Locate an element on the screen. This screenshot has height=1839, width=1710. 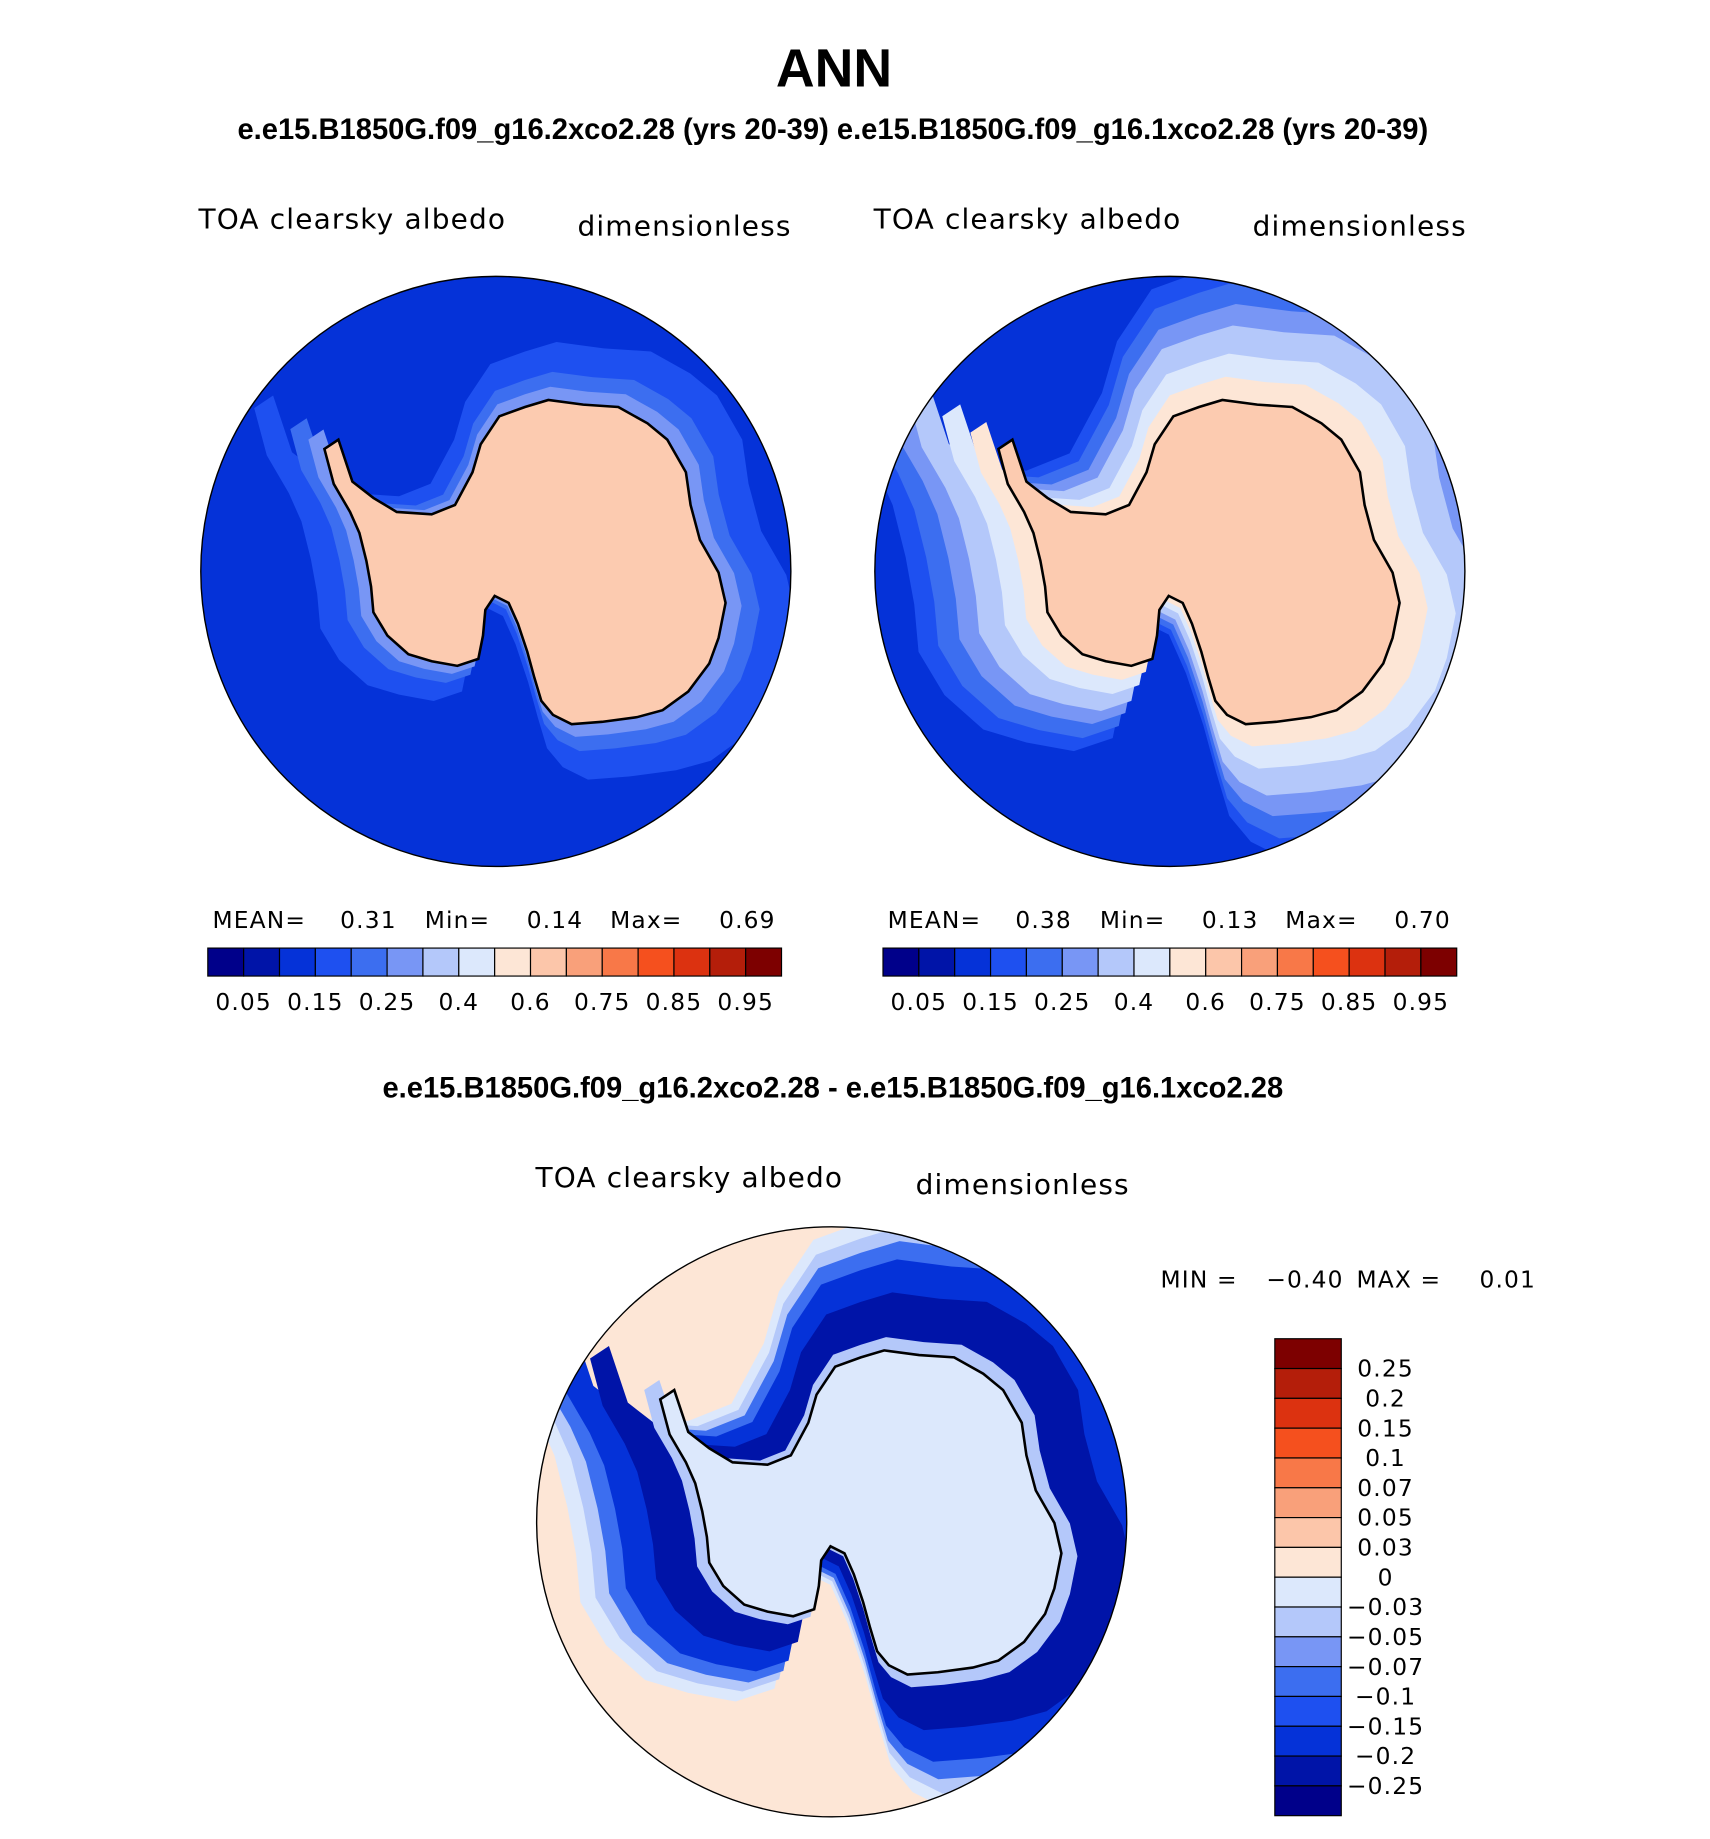
stat-label: MIN = is located at coordinates (1199, 1279).